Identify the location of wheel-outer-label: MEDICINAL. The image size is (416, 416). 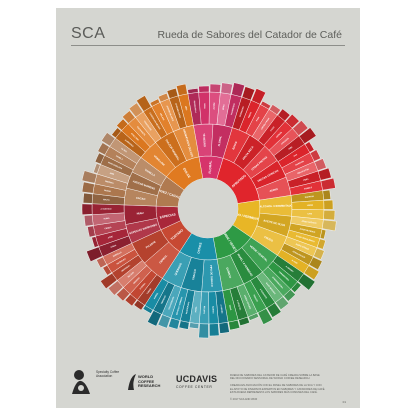
(126, 268).